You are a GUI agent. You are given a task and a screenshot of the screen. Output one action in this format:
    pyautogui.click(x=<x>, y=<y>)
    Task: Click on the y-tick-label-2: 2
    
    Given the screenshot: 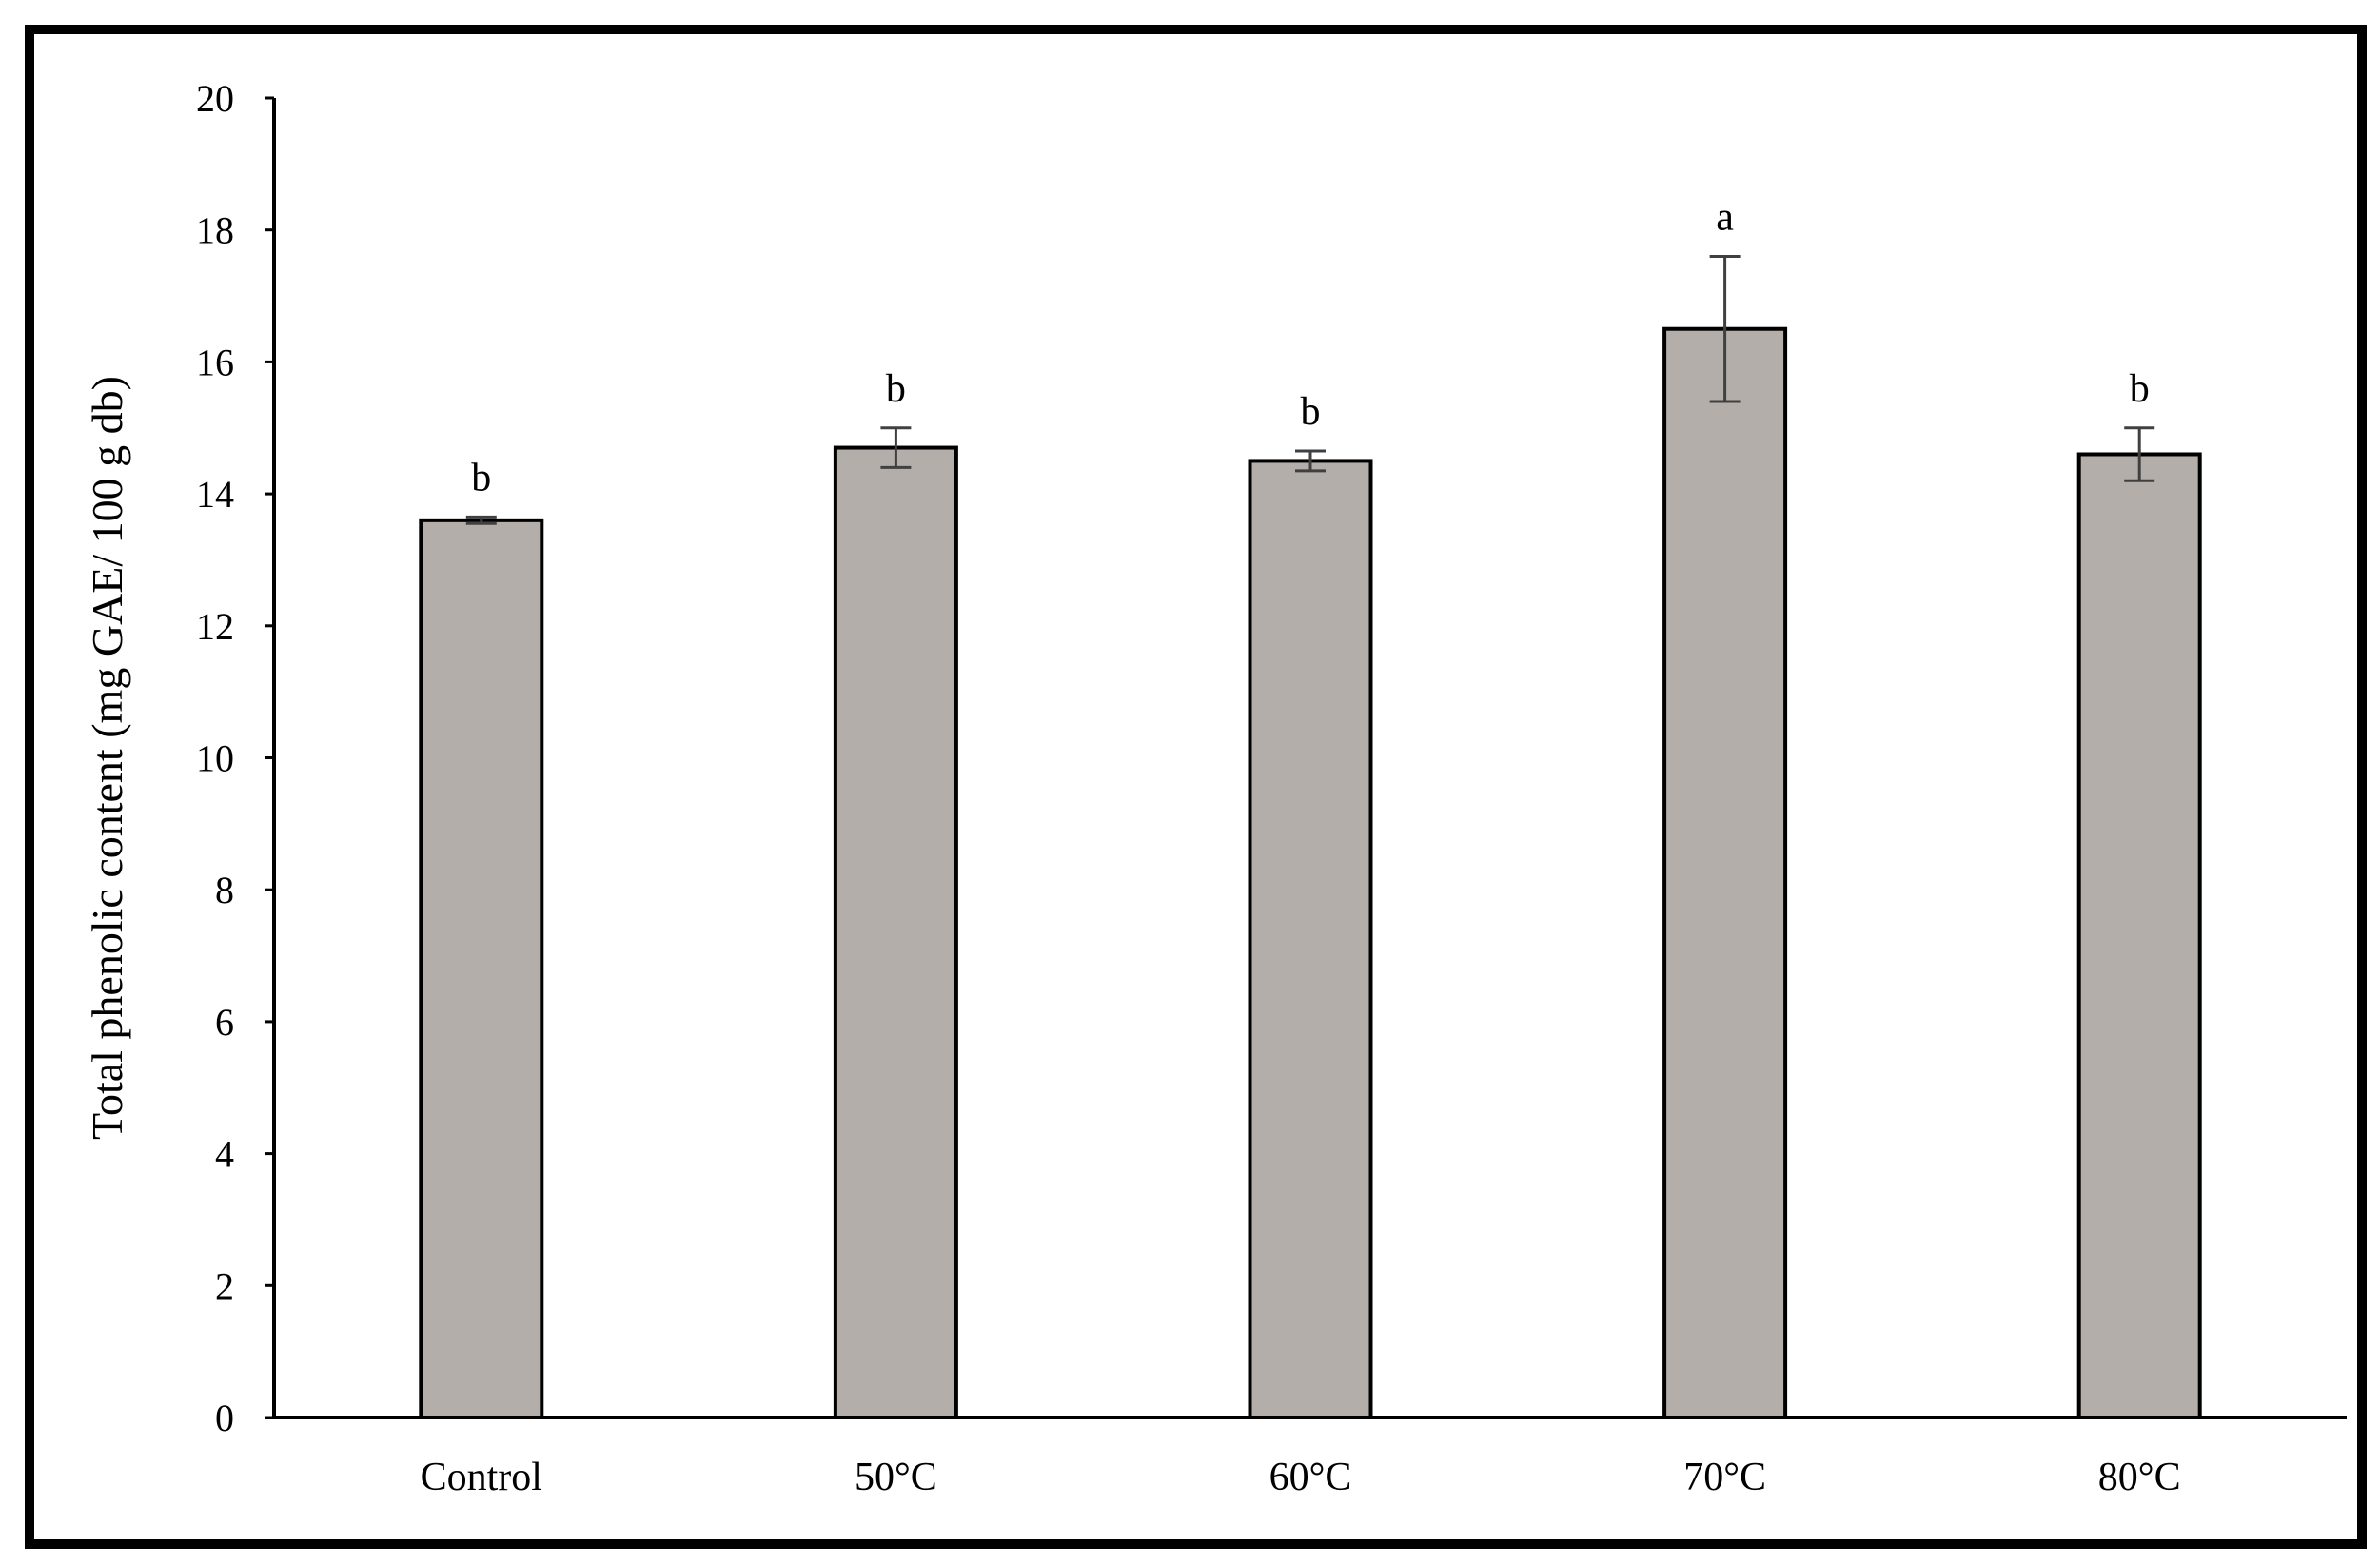 What is the action you would take?
    pyautogui.click(x=224, y=1285)
    